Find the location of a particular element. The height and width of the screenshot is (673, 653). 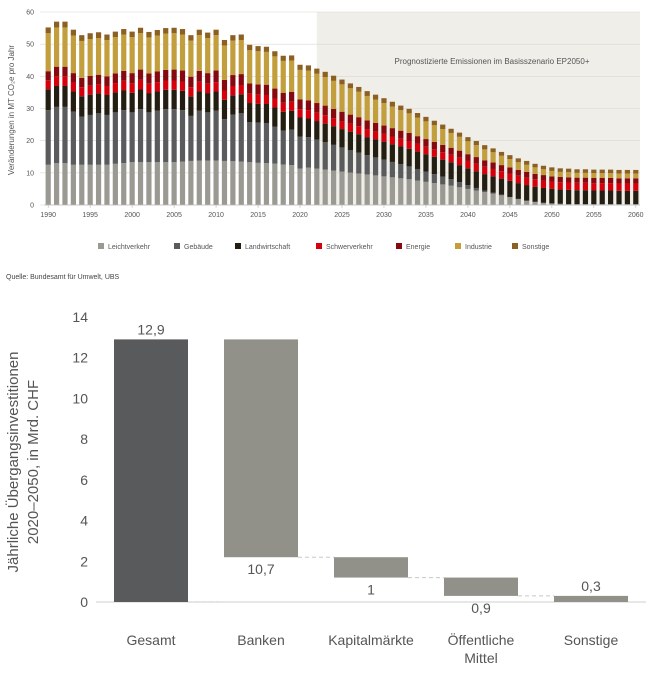

category-label: Öffentliche is located at coordinates (481, 639).